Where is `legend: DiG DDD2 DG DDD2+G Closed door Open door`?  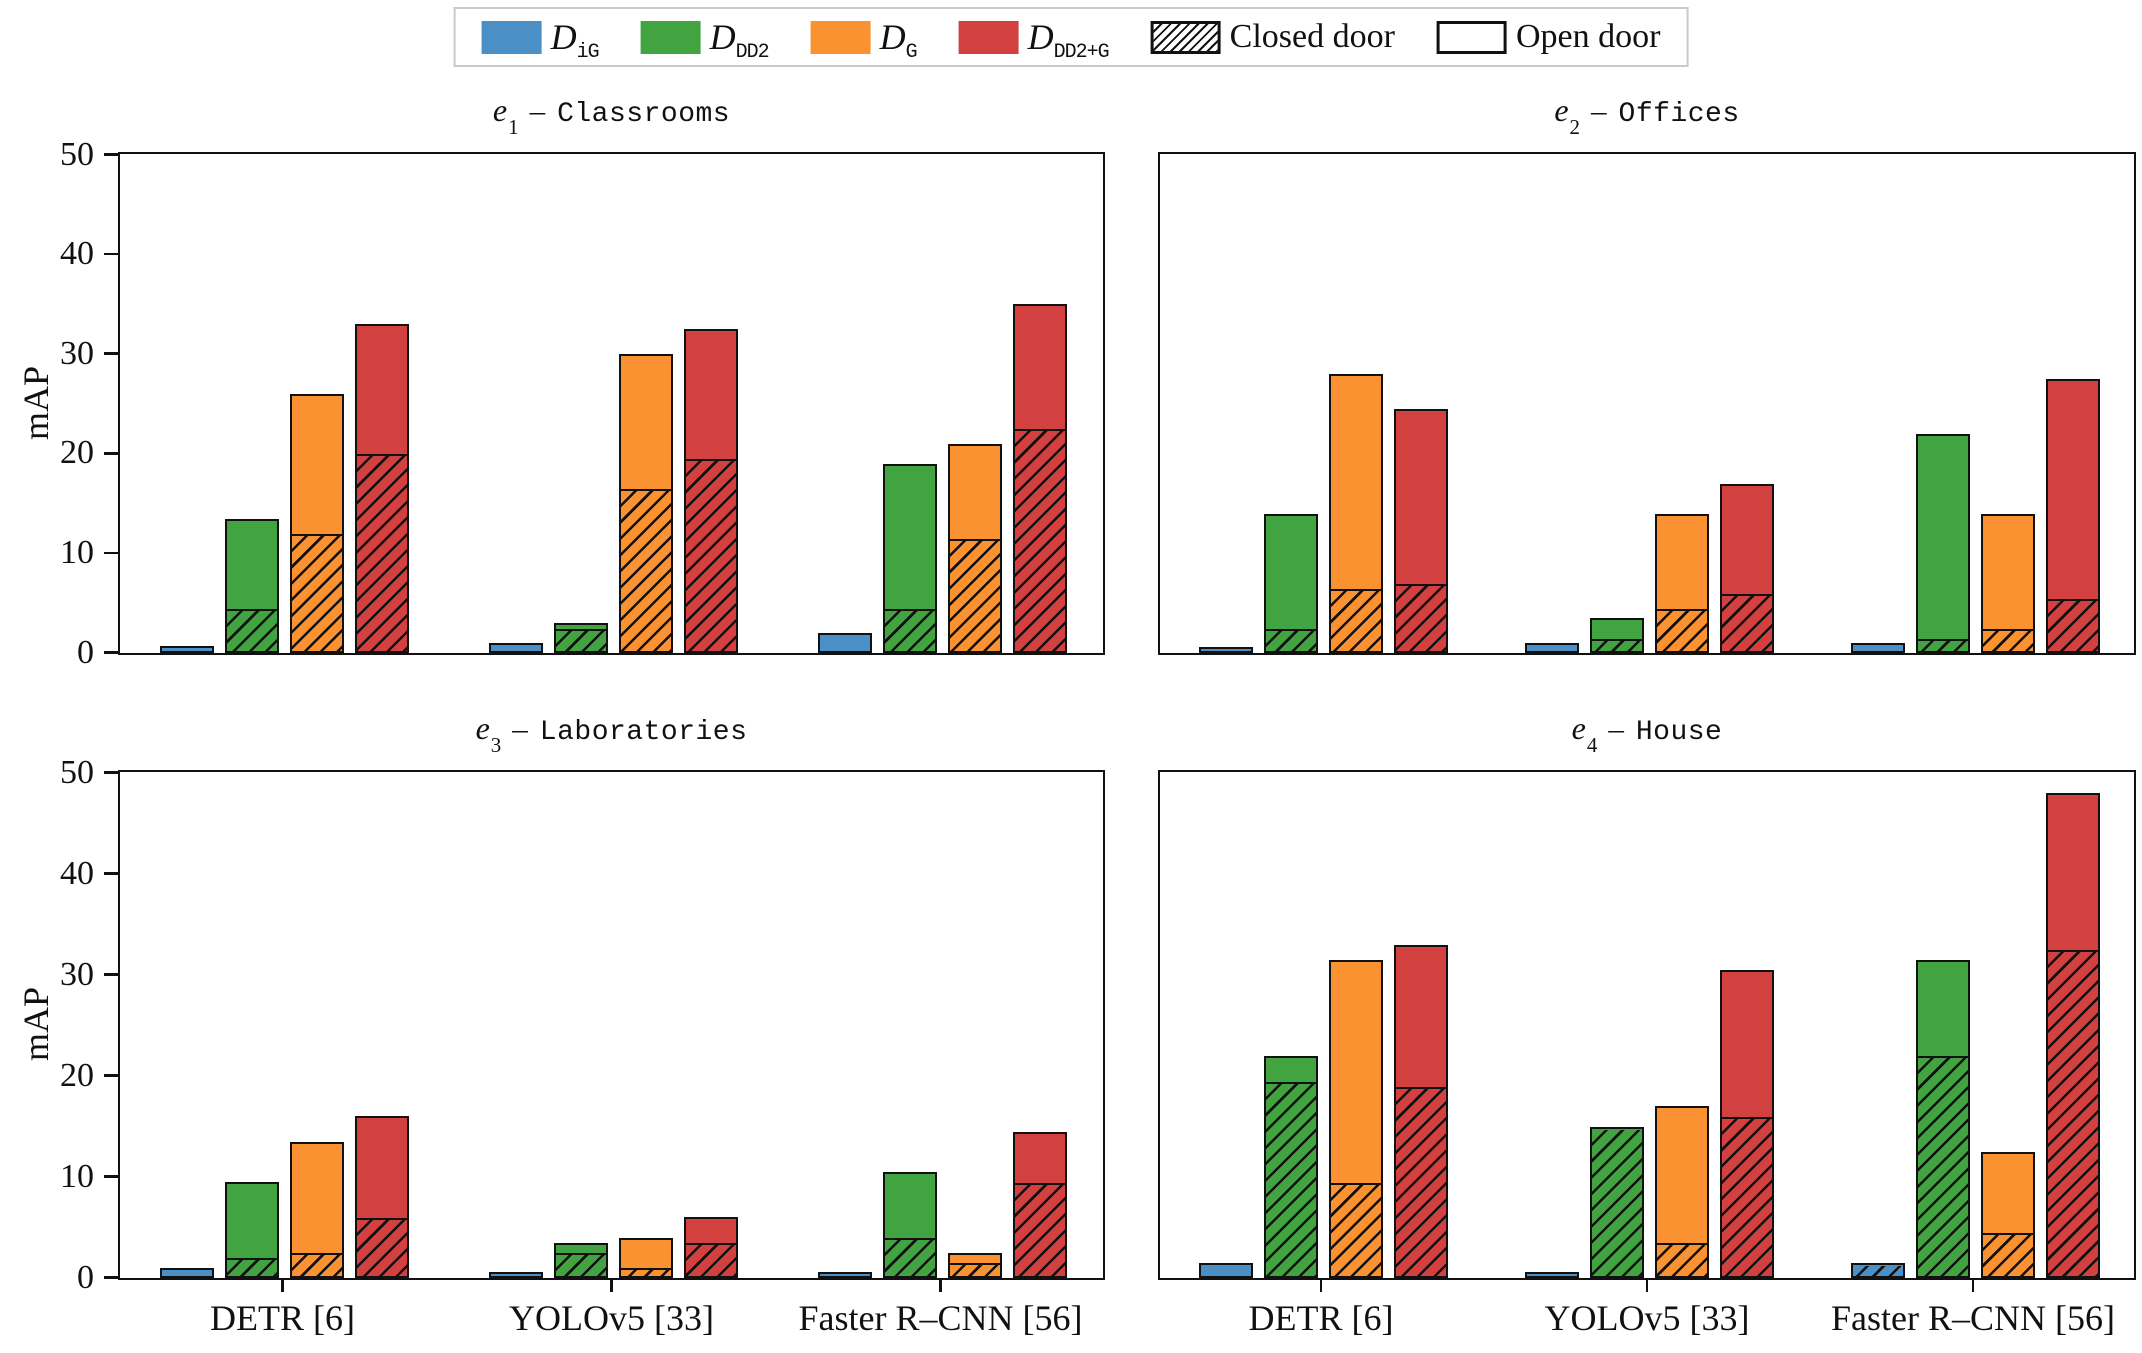 legend: DiG DDD2 DG DDD2+G Closed door Open door is located at coordinates (1071, 37).